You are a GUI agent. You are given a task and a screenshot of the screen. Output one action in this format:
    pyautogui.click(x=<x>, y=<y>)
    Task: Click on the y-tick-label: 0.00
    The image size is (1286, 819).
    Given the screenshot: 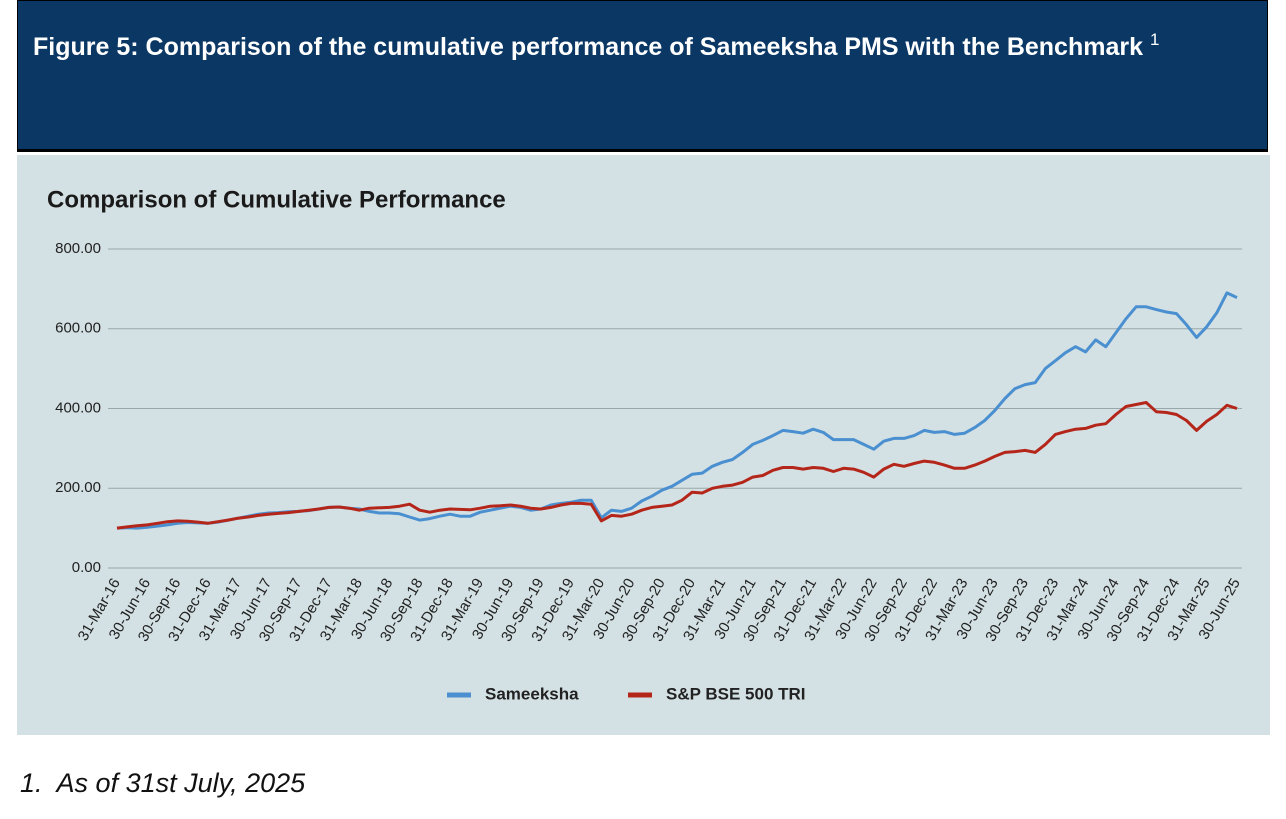 What is the action you would take?
    pyautogui.click(x=86, y=567)
    